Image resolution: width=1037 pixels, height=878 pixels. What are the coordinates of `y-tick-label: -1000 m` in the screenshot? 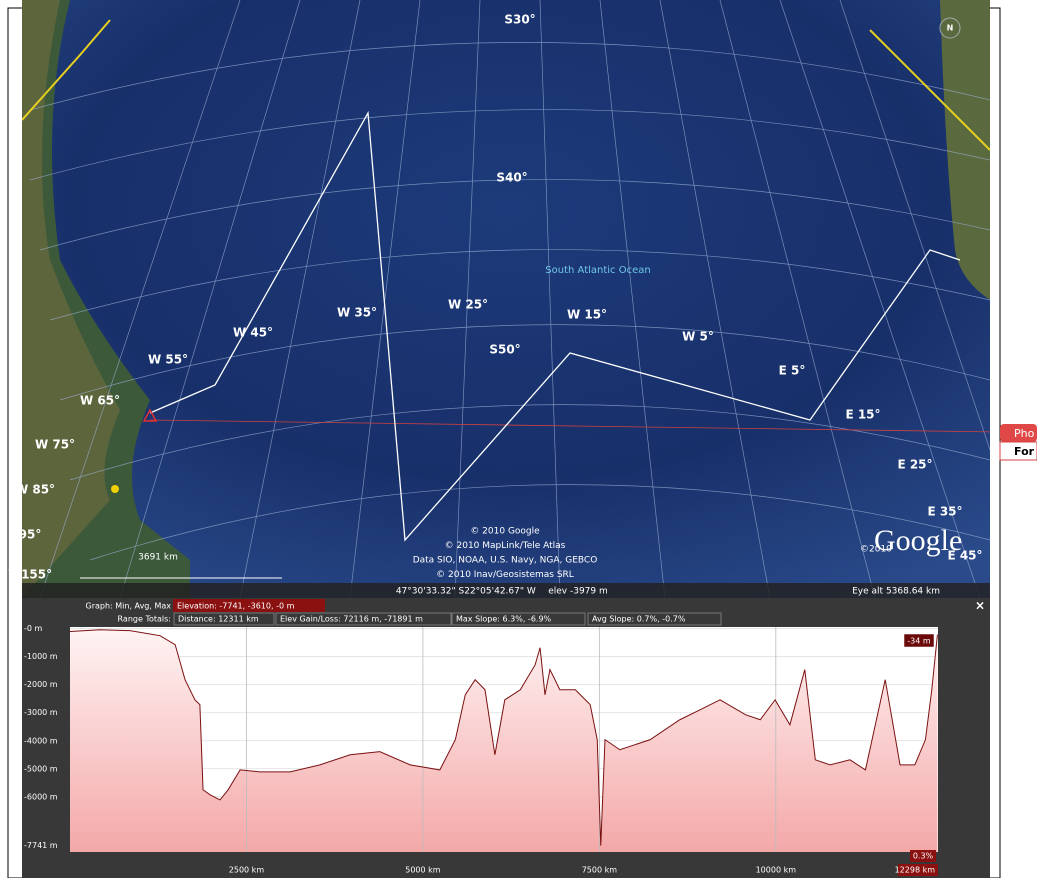 It's located at (41, 656).